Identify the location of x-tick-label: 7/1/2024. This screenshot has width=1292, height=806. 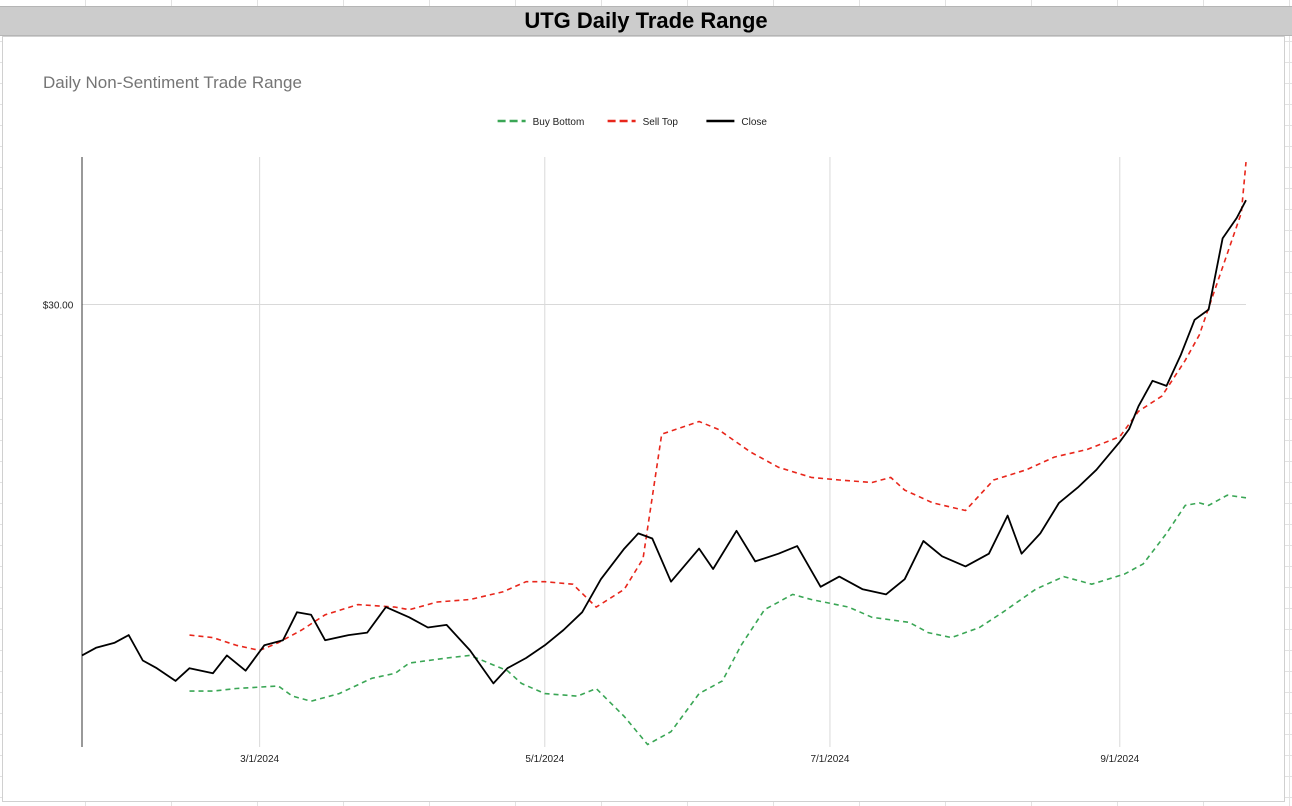
(829, 759).